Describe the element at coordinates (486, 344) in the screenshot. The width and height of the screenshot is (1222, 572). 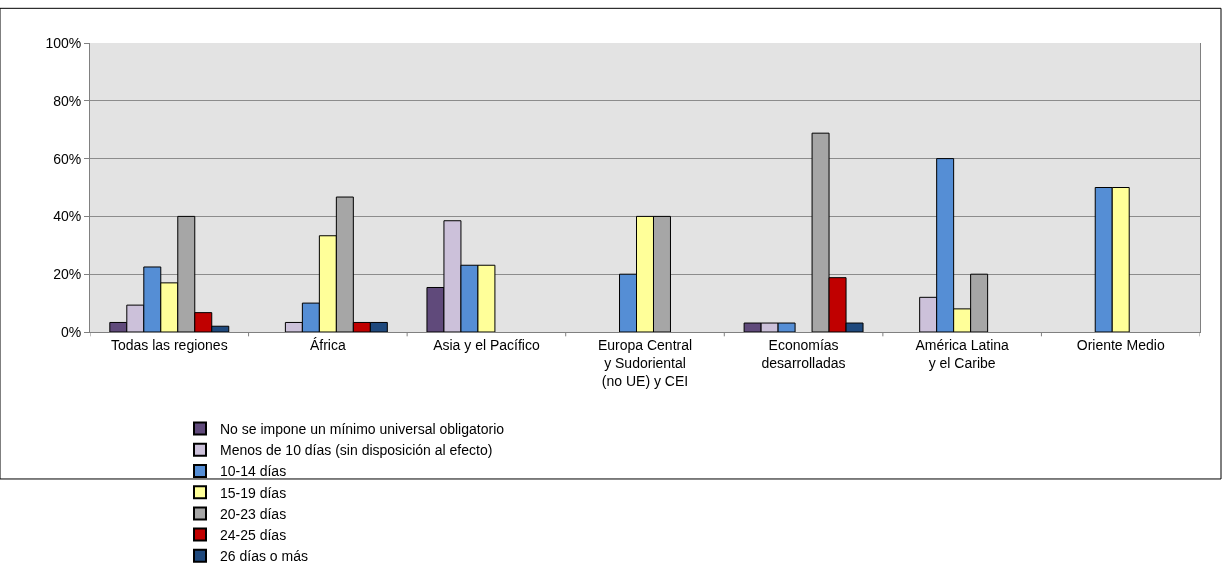
I see `x-tick-label: Asia y el Pacífico` at that location.